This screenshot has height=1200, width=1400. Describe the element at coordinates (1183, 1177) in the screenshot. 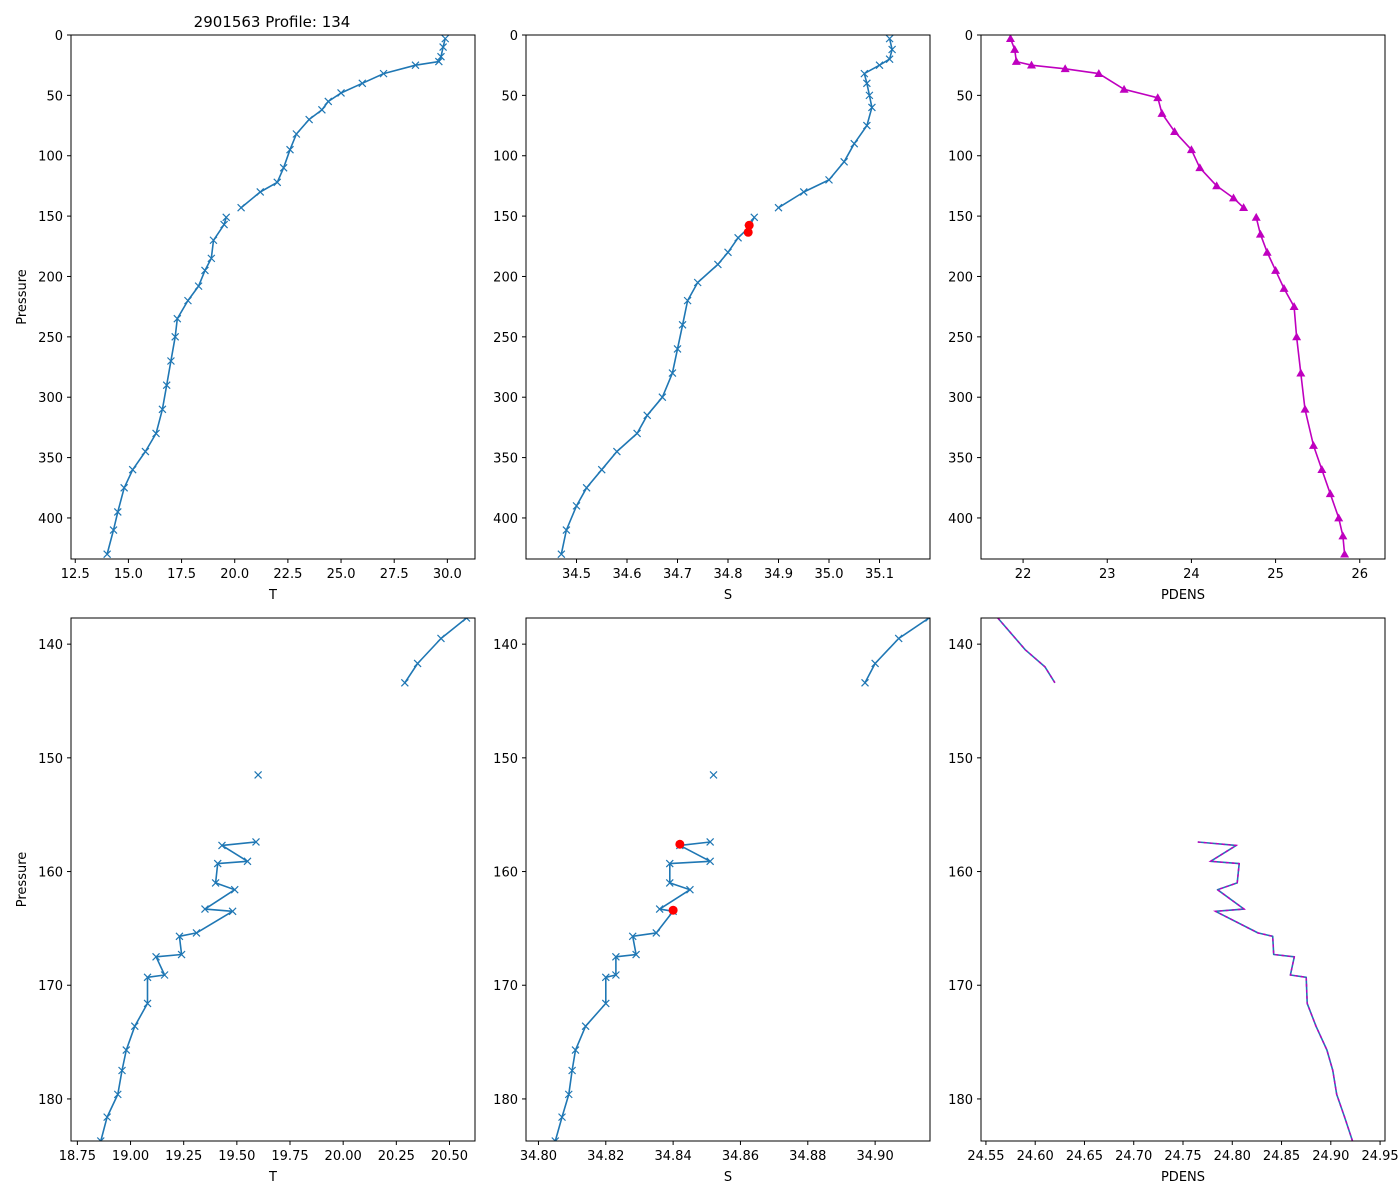

I see `x-axis-label: PDENS` at that location.